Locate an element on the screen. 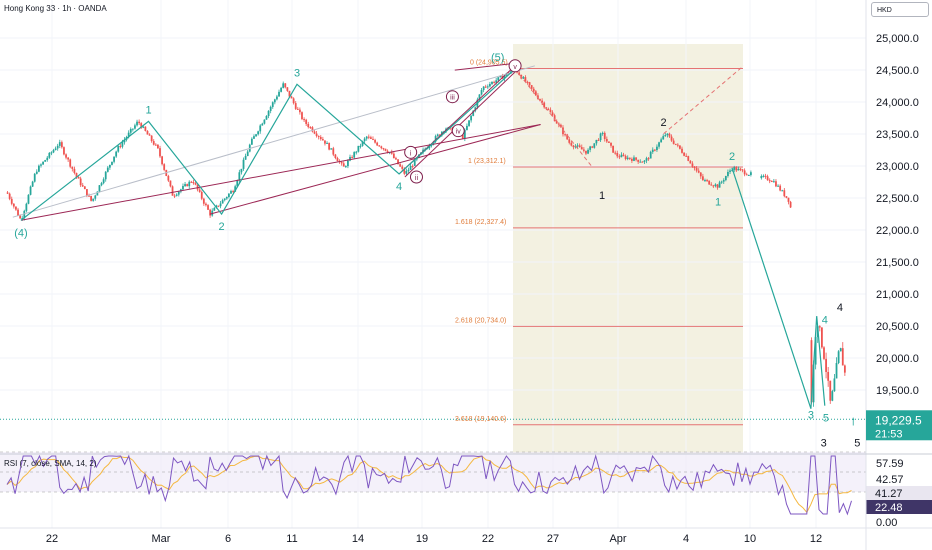 The width and height of the screenshot is (932, 550). wave-label: (5) is located at coordinates (497, 58).